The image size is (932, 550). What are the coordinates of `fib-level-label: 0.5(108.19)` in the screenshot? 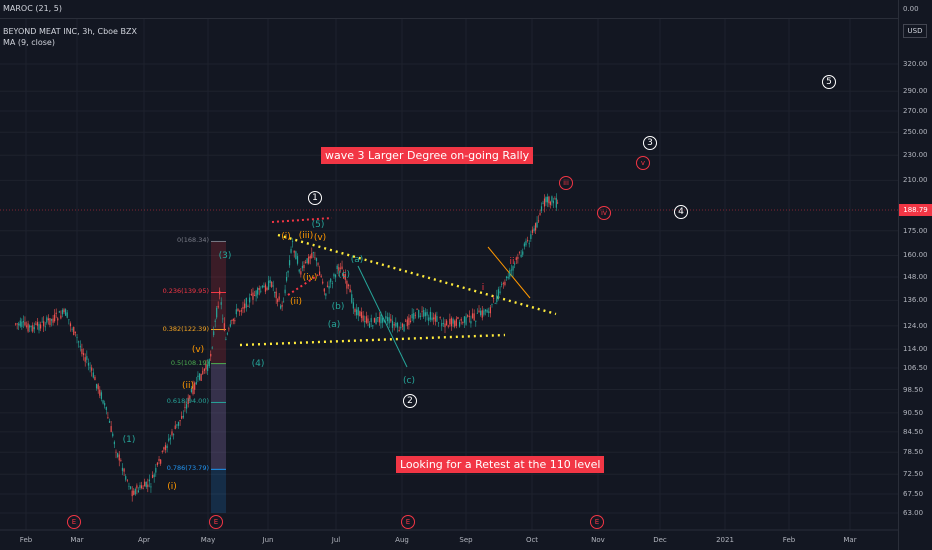 It's located at (189, 362).